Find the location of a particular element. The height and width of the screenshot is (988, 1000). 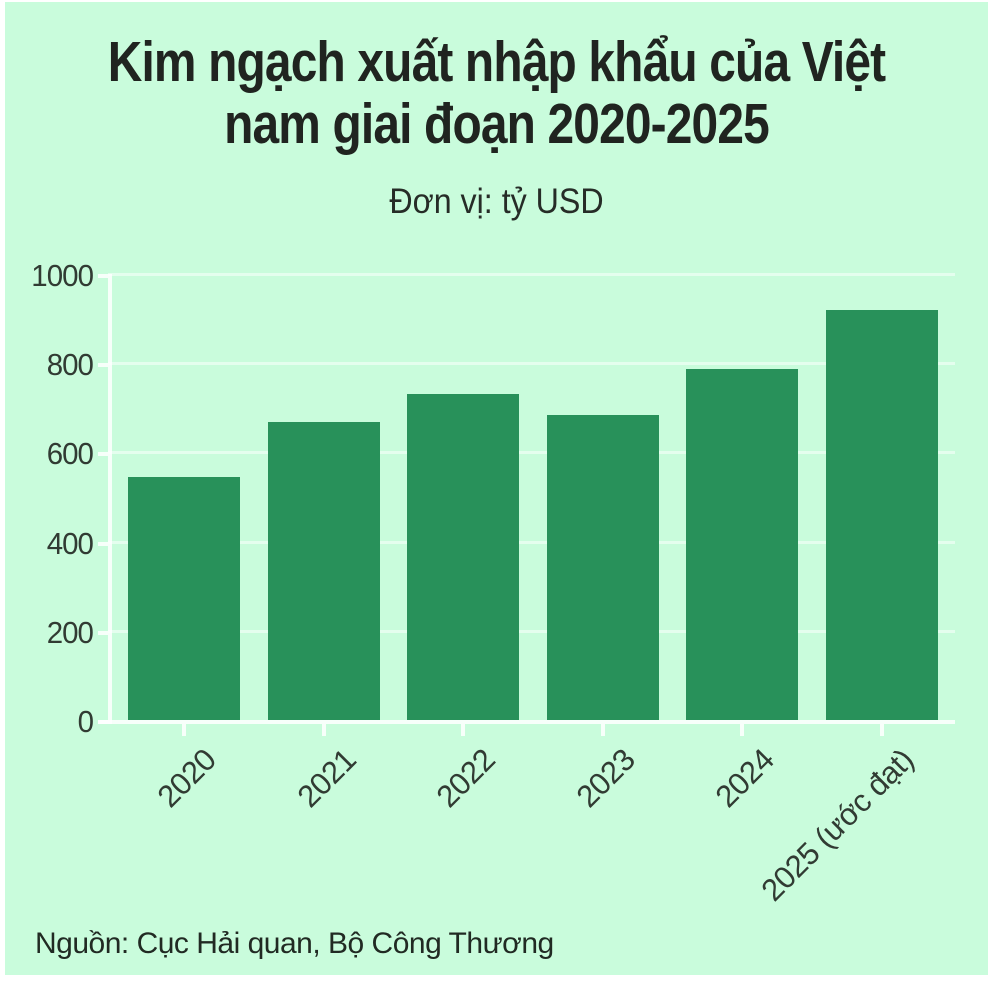

y-axis-label: 600 is located at coordinates (70, 454).